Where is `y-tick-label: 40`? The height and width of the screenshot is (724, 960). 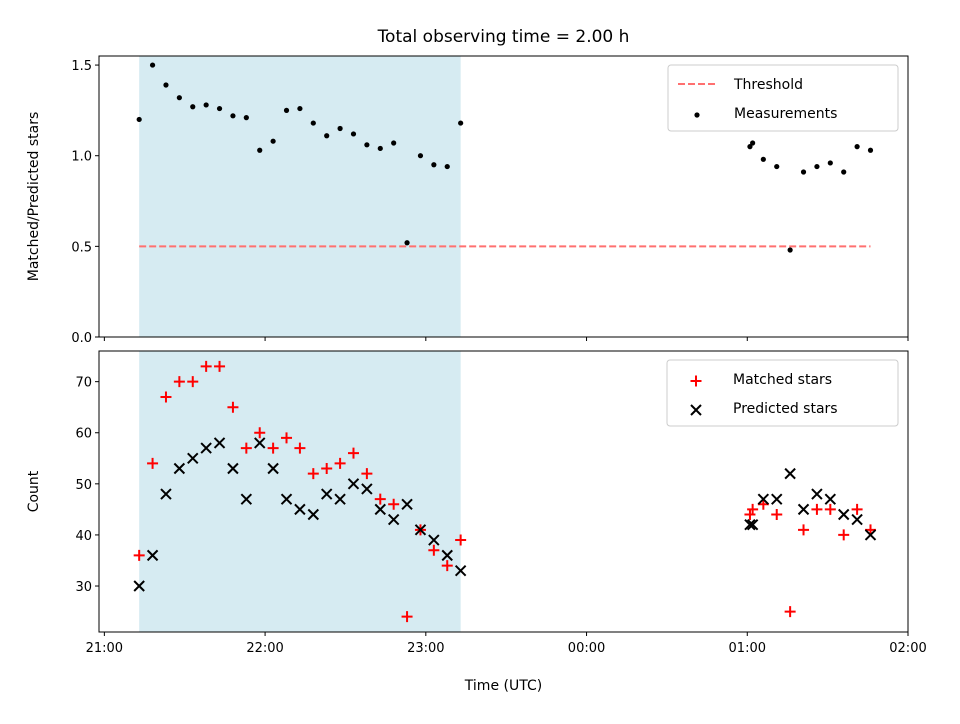 y-tick-label: 40 is located at coordinates (83, 536).